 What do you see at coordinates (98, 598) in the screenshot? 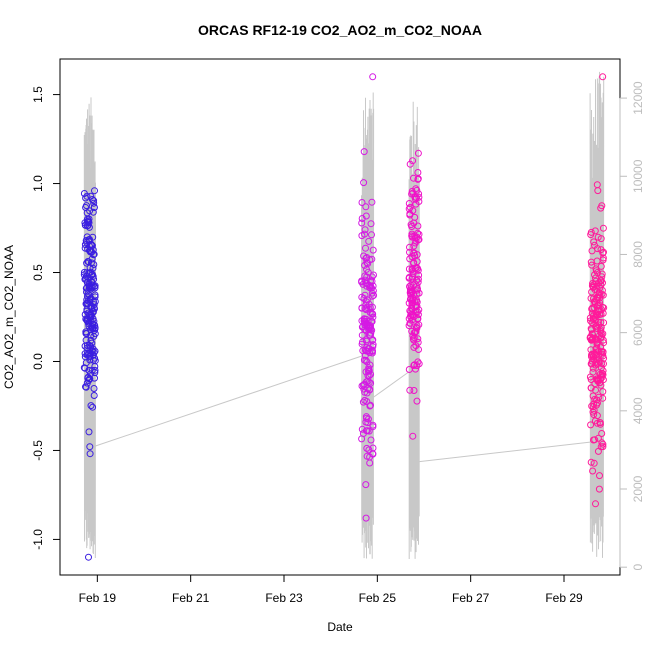
I see `x-tick-label: Feb 19` at bounding box center [98, 598].